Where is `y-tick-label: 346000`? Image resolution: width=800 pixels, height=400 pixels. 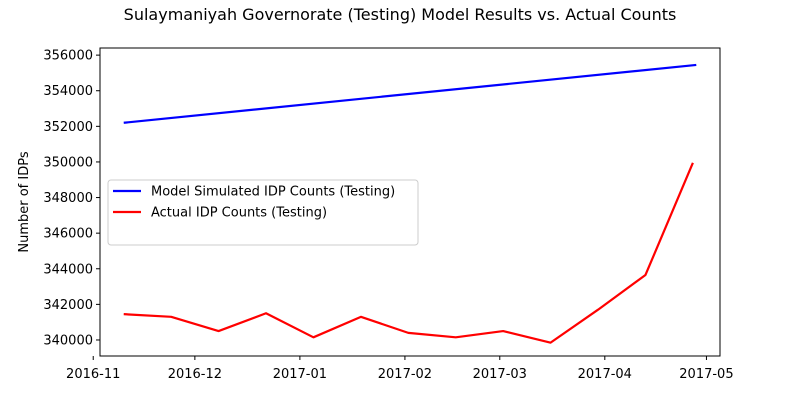
y-tick-label: 346000 is located at coordinates (68, 234).